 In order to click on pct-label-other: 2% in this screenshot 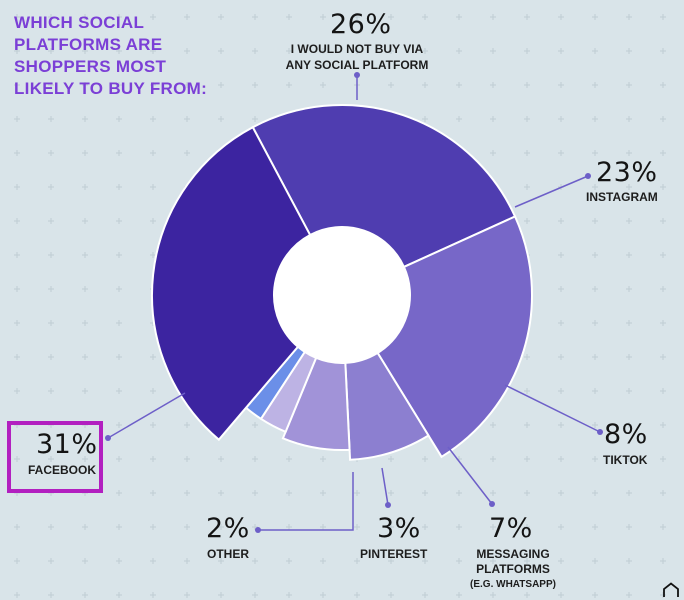, I will do `click(228, 528)`.